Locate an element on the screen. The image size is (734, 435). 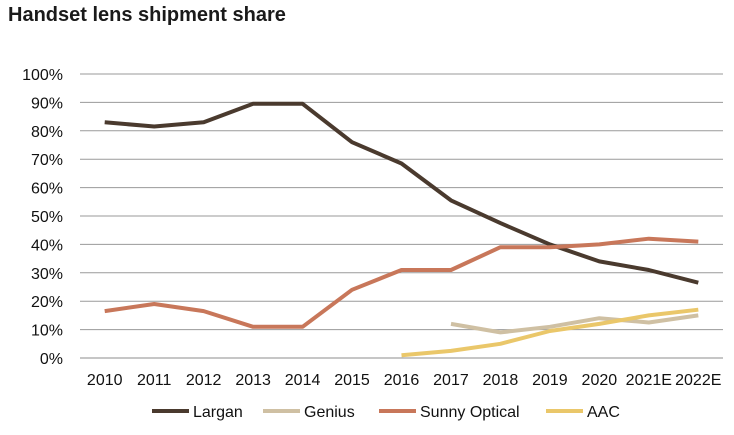
y-tick-label: 100% is located at coordinates (42, 75).